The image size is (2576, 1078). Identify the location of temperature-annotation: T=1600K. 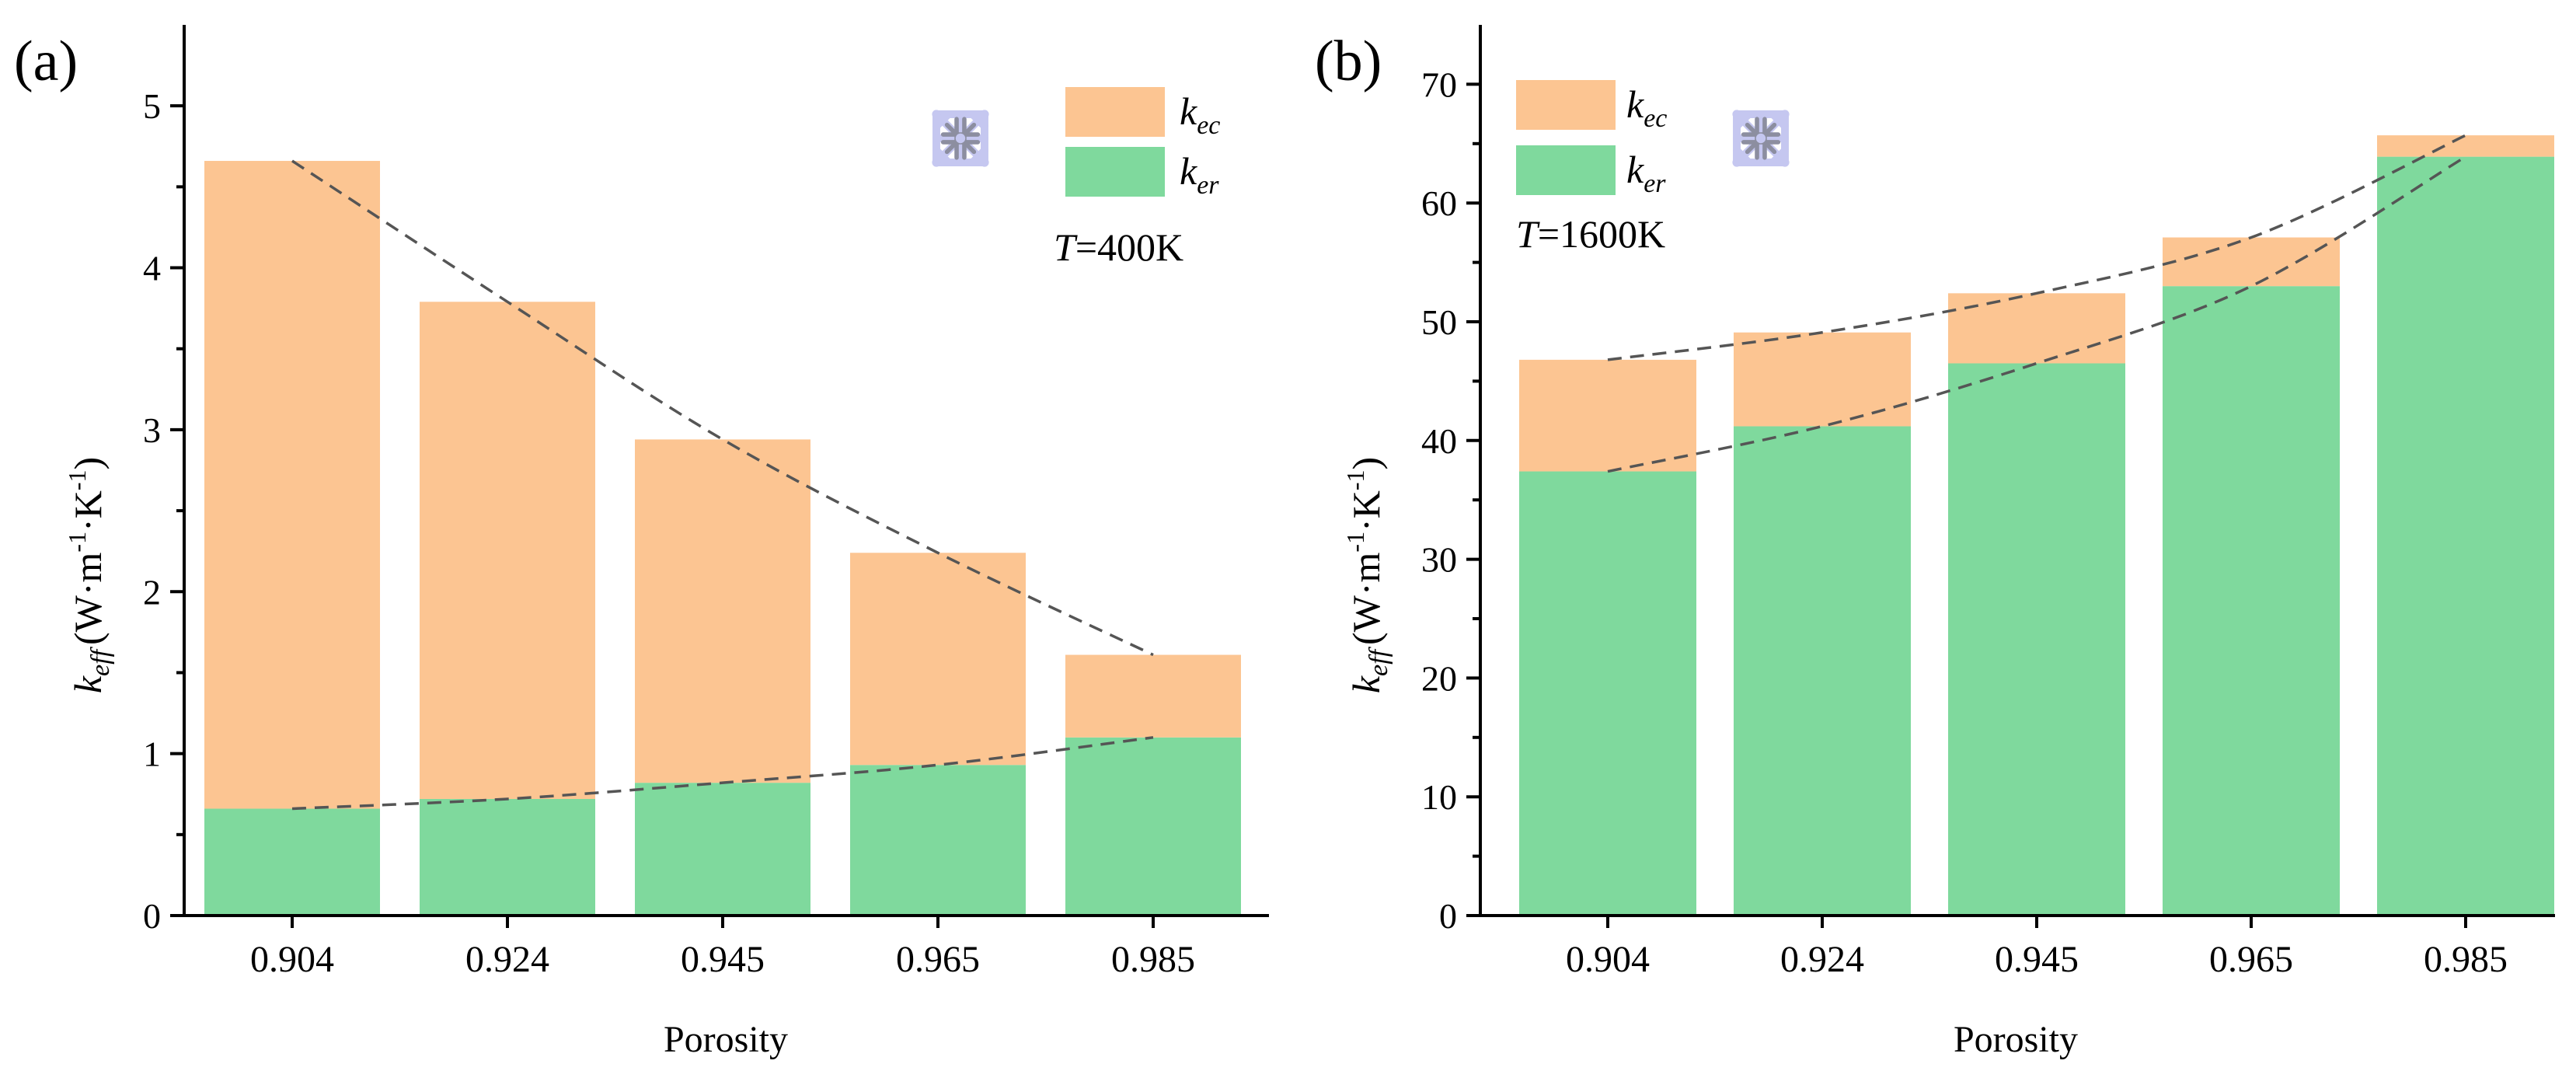
(1590, 234).